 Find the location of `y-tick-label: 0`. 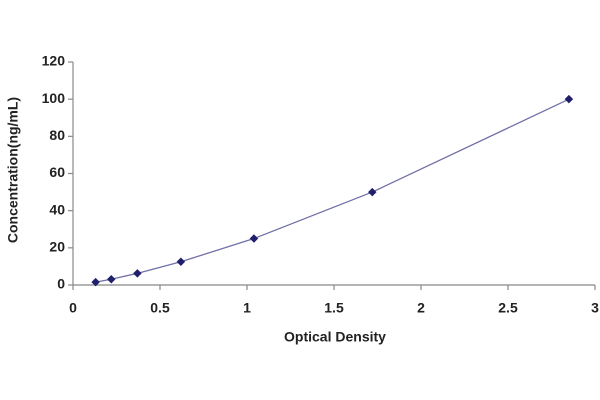

y-tick-label: 0 is located at coordinates (61, 284).